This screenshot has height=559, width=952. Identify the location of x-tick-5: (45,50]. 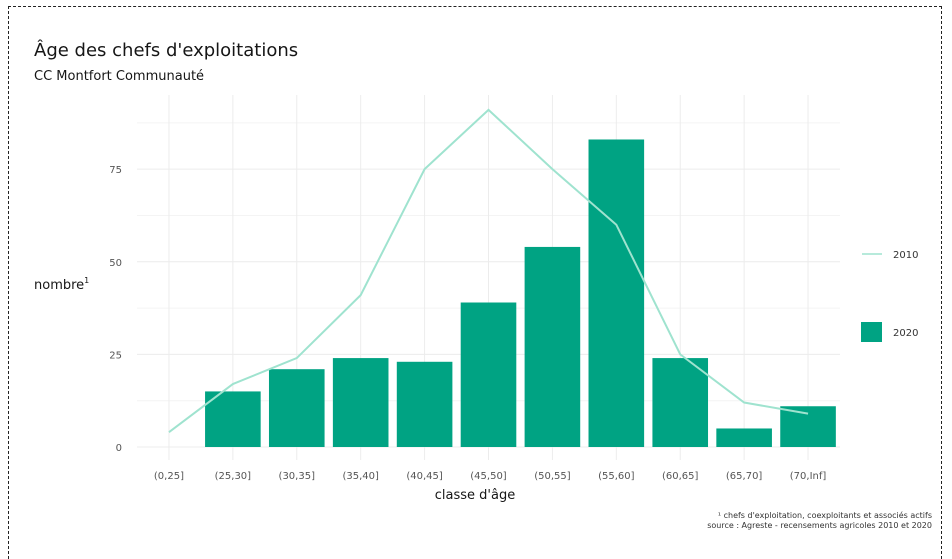
(488, 476).